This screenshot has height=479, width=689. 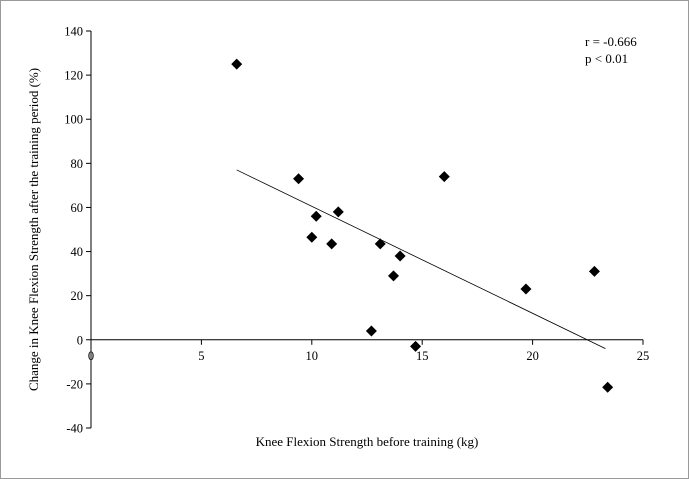 What do you see at coordinates (77, 252) in the screenshot?
I see `y-tick-label: 40` at bounding box center [77, 252].